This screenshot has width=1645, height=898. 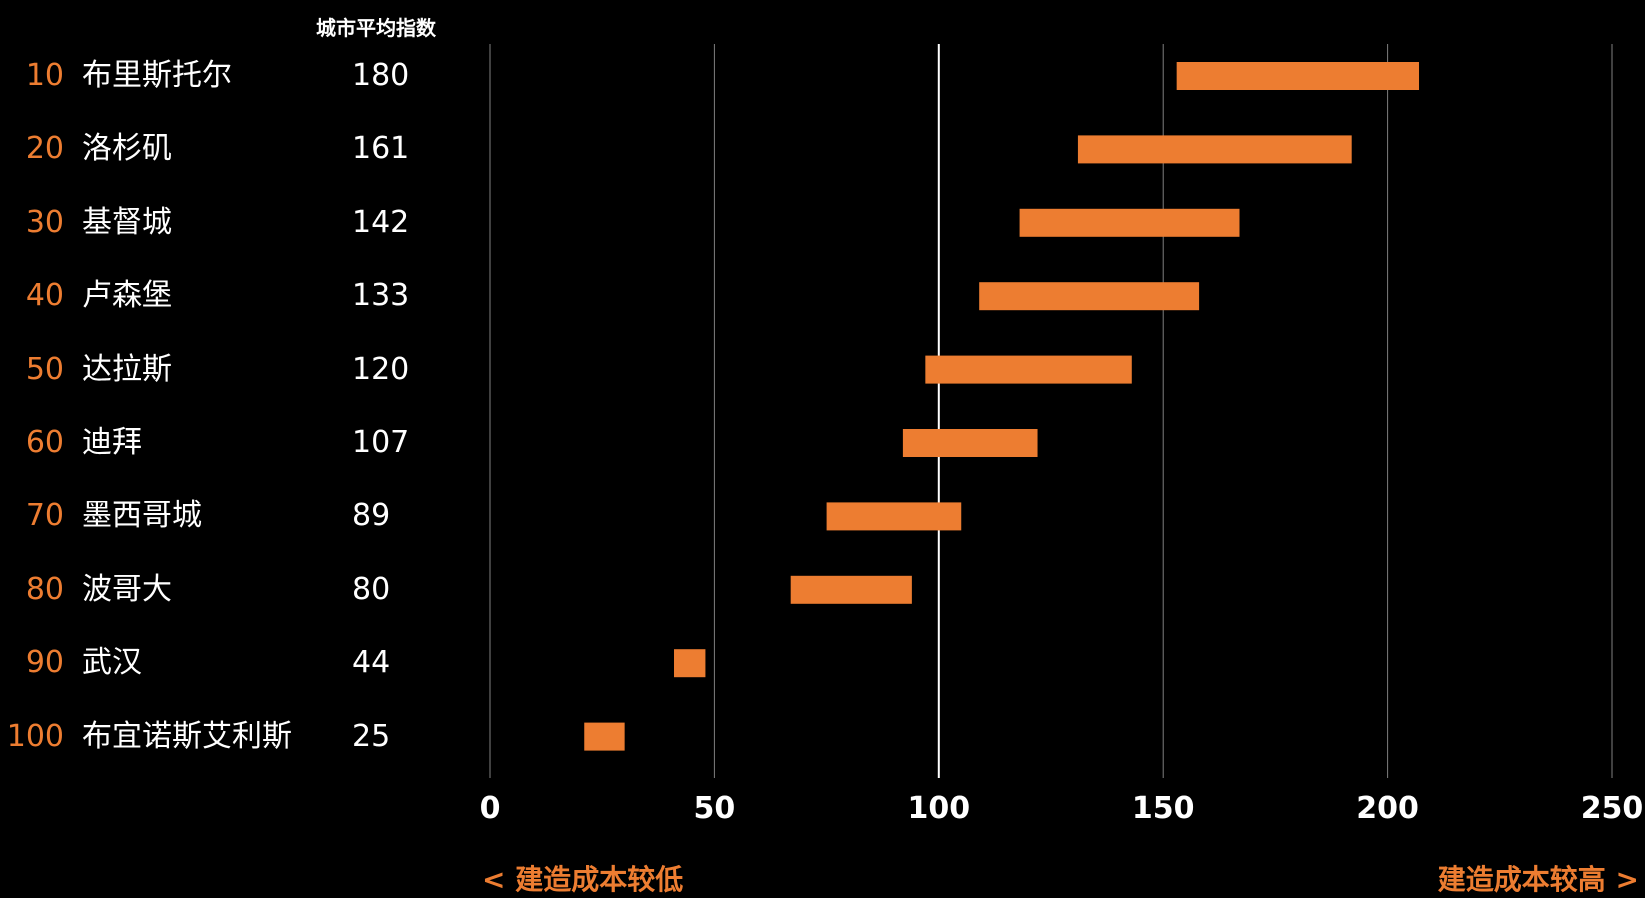 What do you see at coordinates (381, 222) in the screenshot?
I see `average-value-label: 142` at bounding box center [381, 222].